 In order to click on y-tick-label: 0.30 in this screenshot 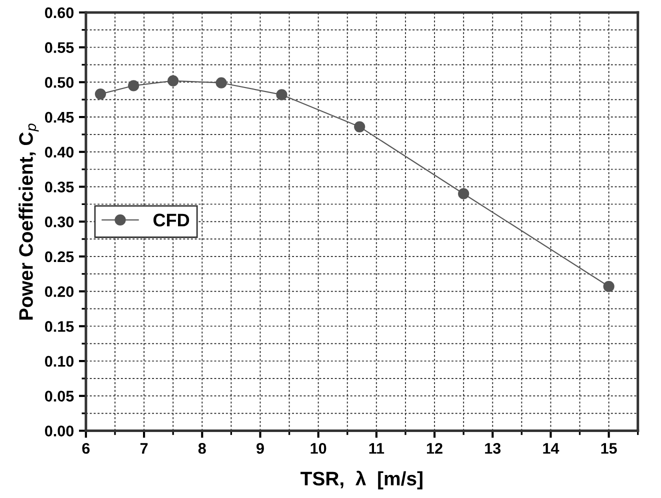, I will do `click(59, 222)`.